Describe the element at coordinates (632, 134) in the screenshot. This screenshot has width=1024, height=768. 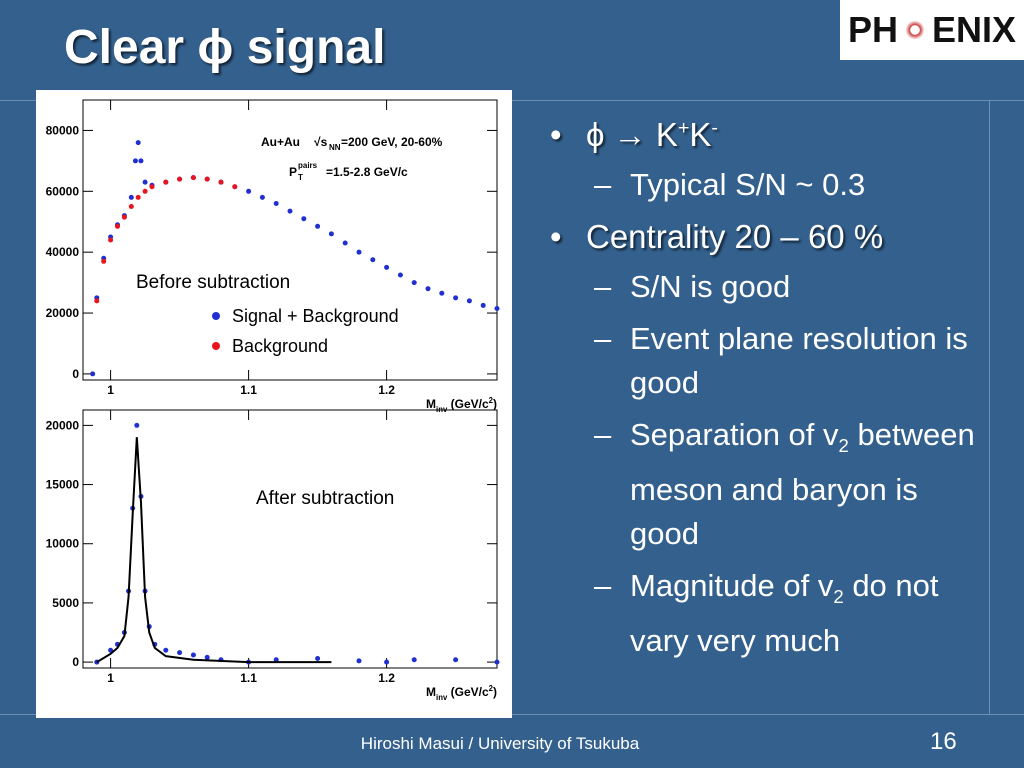
I see `bullet-text: ϕ → K` at that location.